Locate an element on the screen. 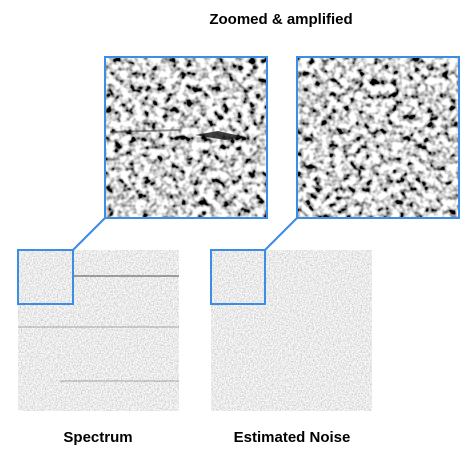 The image size is (474, 456). zoom-spectrum is located at coordinates (186, 137).